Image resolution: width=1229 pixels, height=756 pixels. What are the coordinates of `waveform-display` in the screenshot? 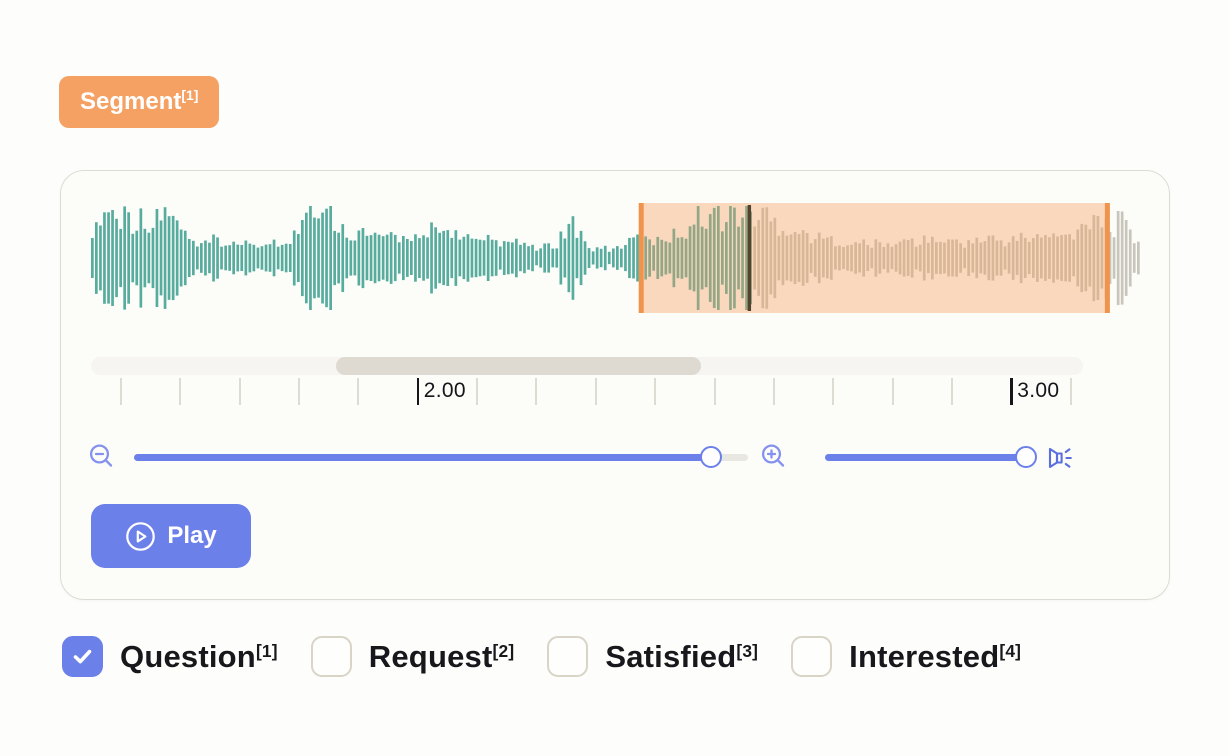 It's located at (616, 258).